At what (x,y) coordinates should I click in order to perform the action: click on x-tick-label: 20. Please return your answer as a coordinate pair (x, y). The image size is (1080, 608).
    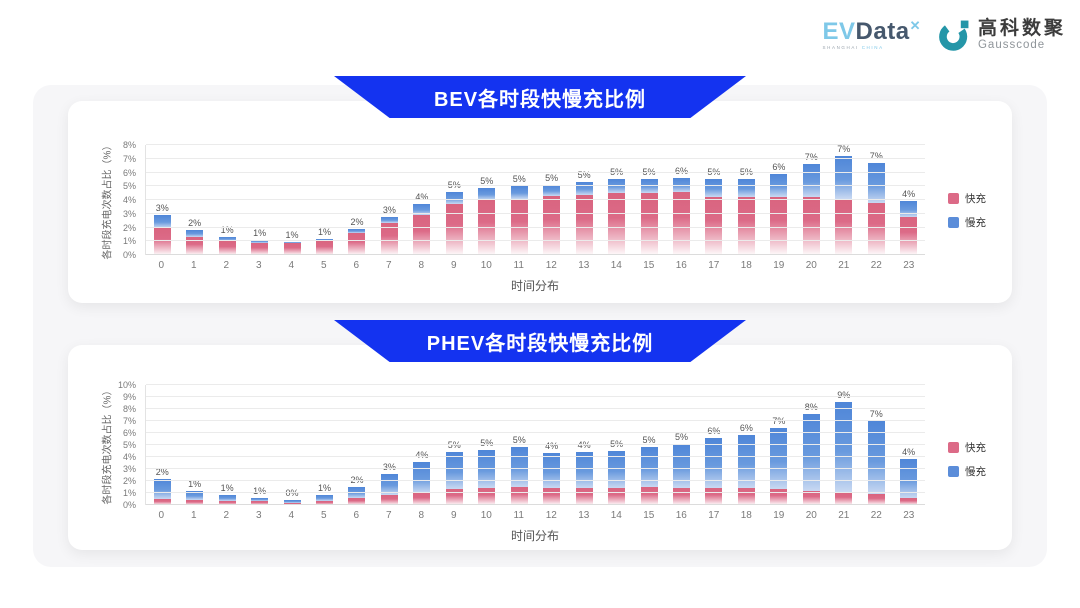
    Looking at the image, I should click on (811, 515).